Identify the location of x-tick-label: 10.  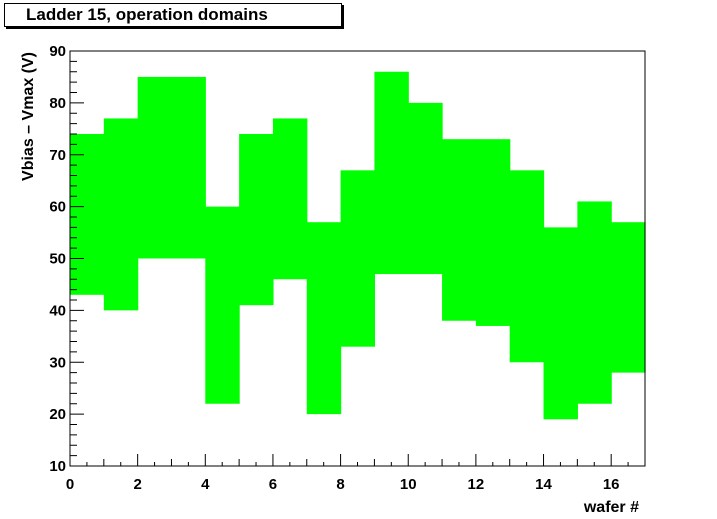
(408, 484).